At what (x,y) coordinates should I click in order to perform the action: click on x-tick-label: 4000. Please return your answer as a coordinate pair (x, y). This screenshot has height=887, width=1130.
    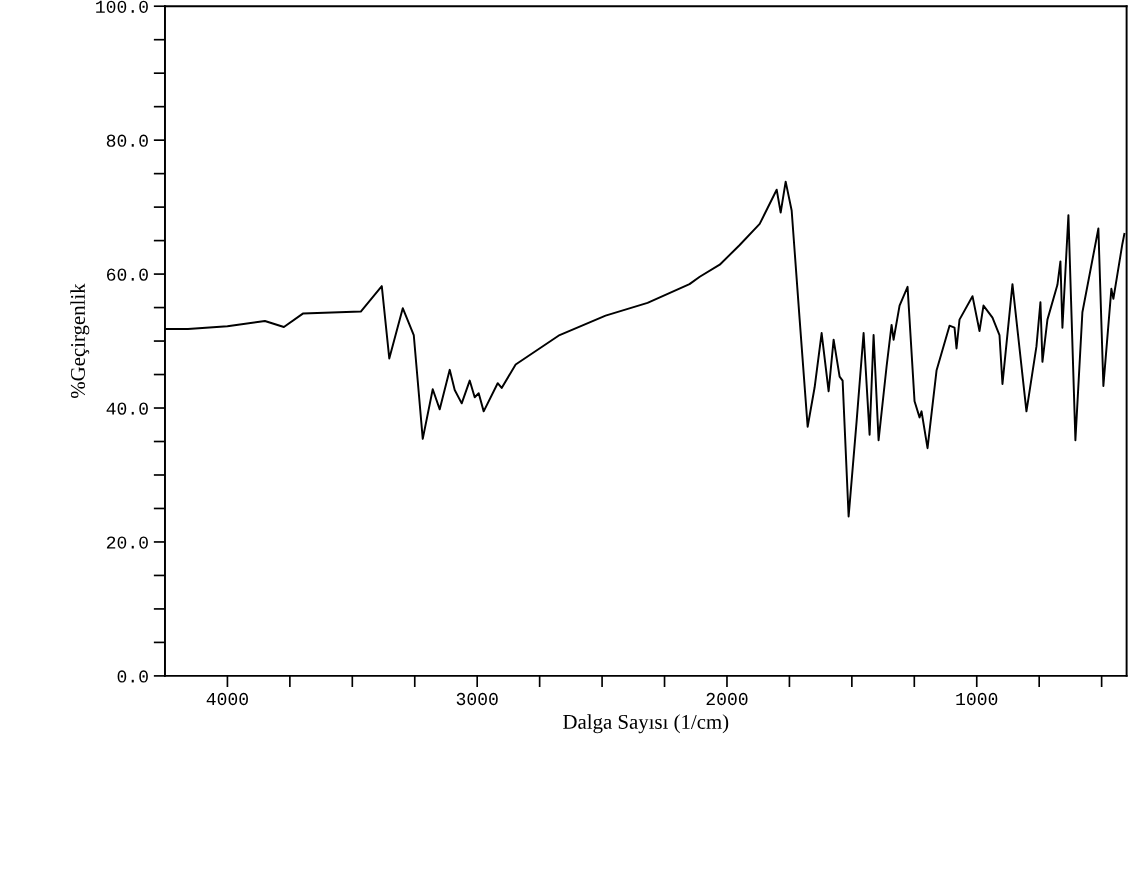
    Looking at the image, I should click on (227, 699).